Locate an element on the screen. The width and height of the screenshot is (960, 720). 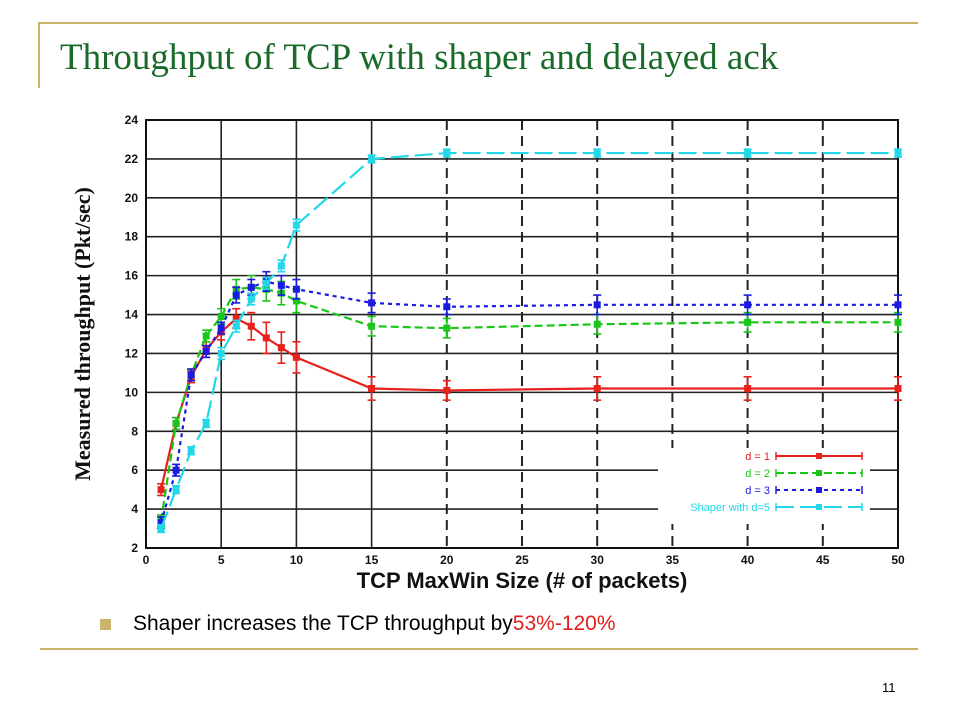
bullet-square-icon is located at coordinates (105, 624).